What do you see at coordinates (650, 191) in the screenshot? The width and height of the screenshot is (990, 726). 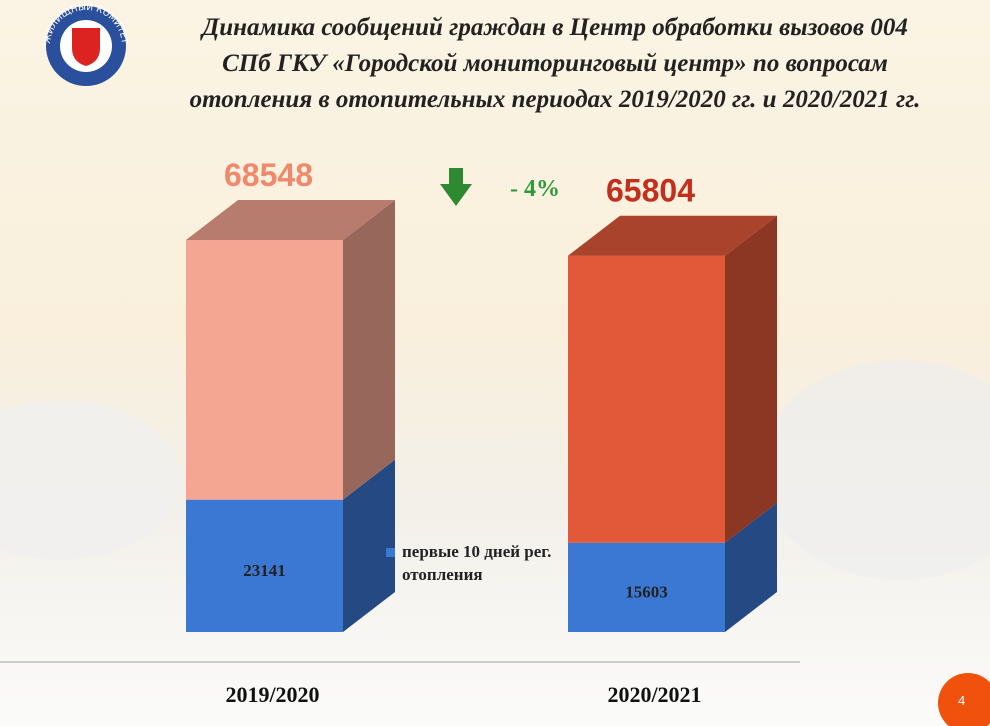 I see `total-label: 65804` at bounding box center [650, 191].